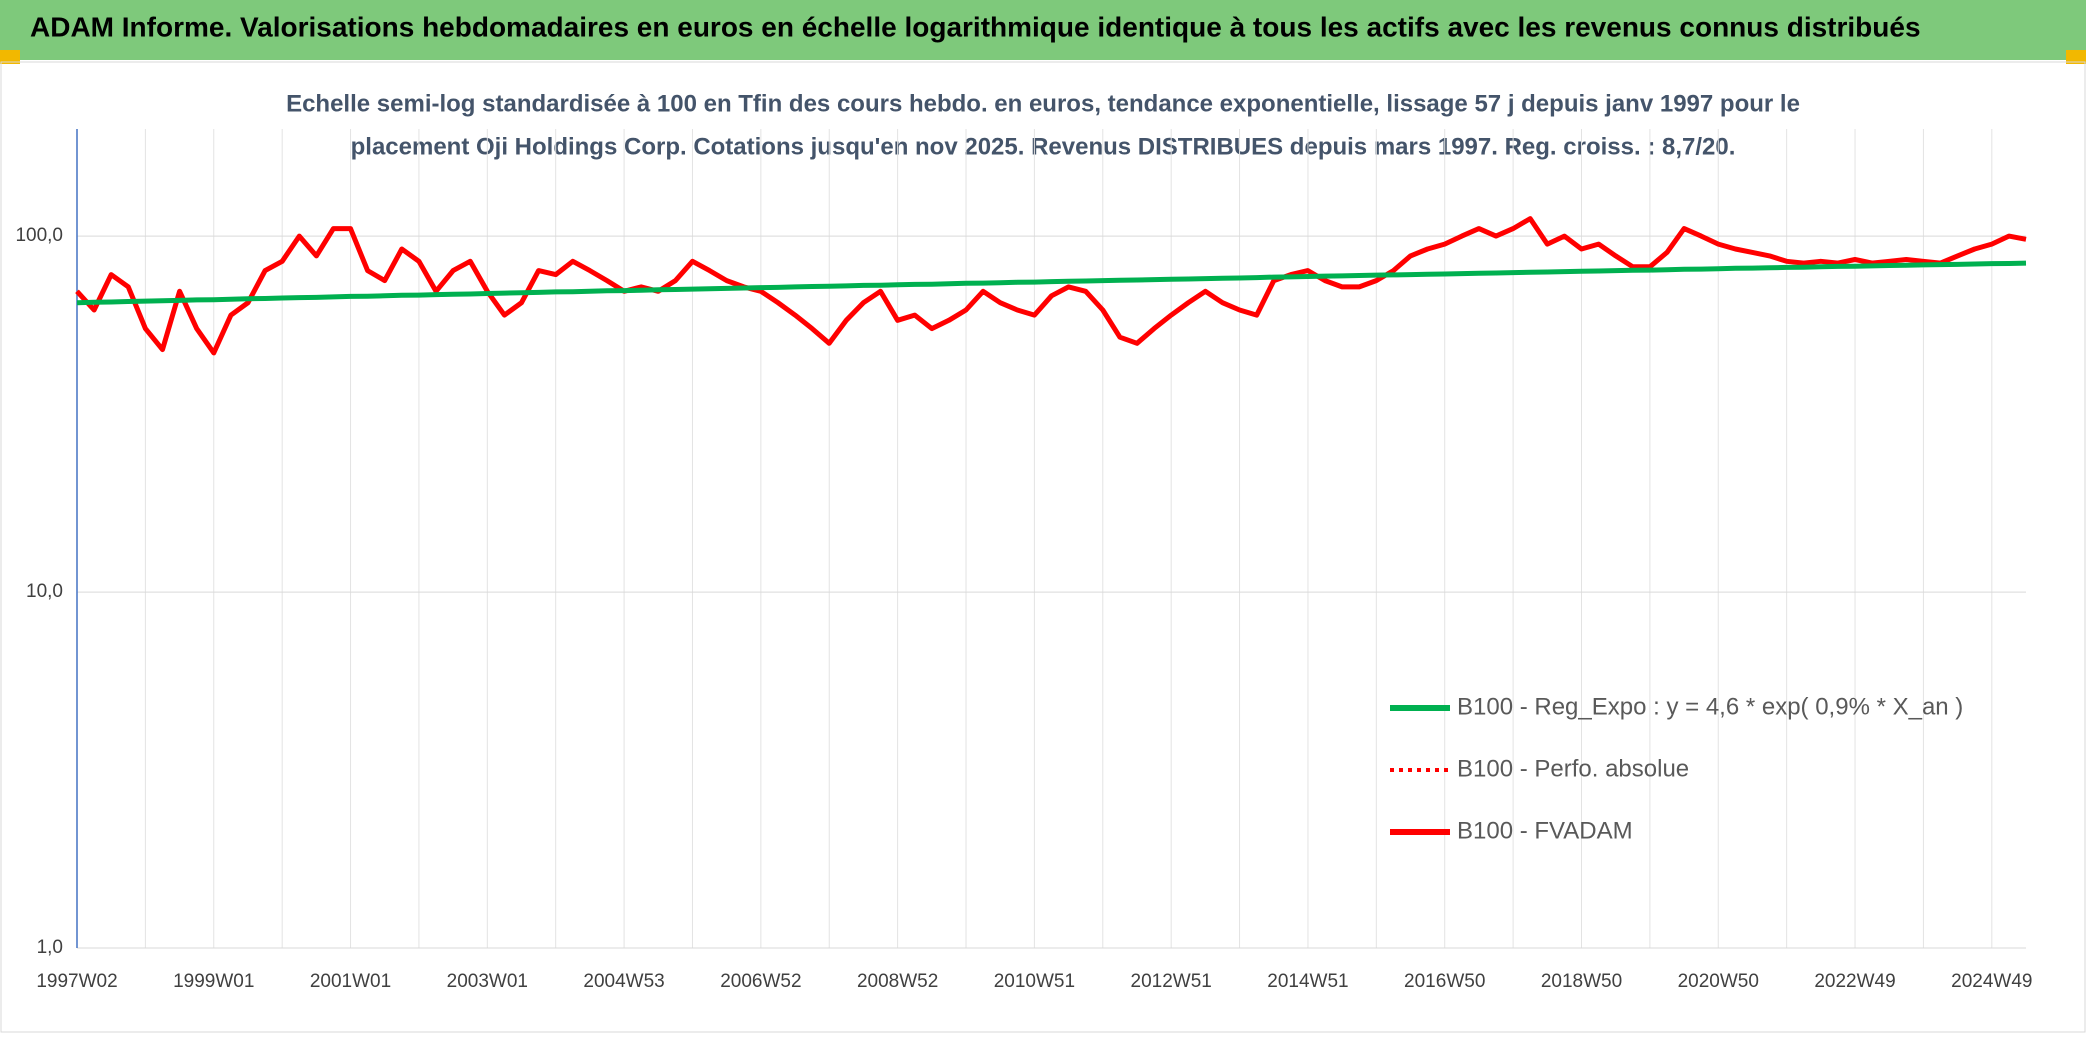  What do you see at coordinates (1718, 981) in the screenshot?
I see `x-tick-label: 2020W50` at bounding box center [1718, 981].